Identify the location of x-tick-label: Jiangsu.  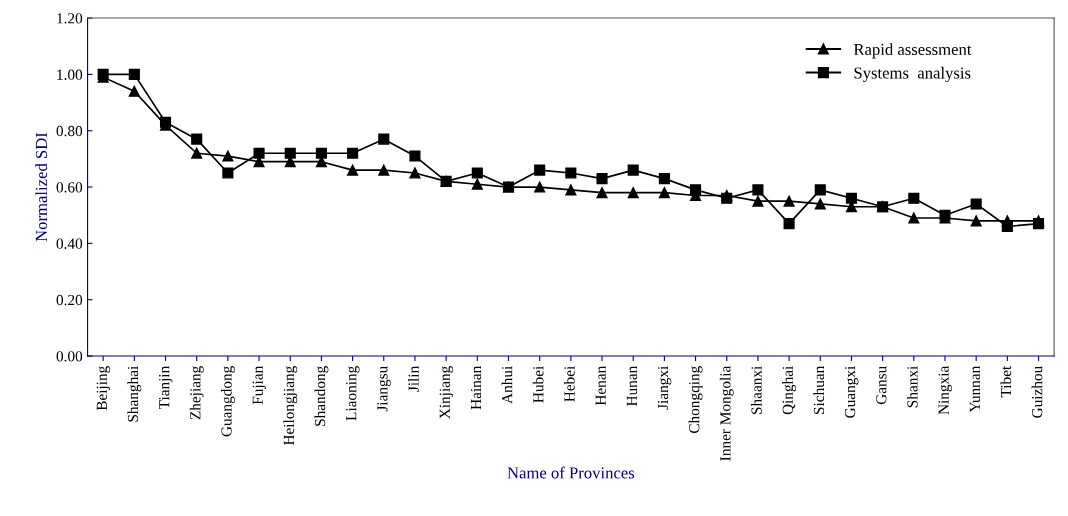
(384, 389).